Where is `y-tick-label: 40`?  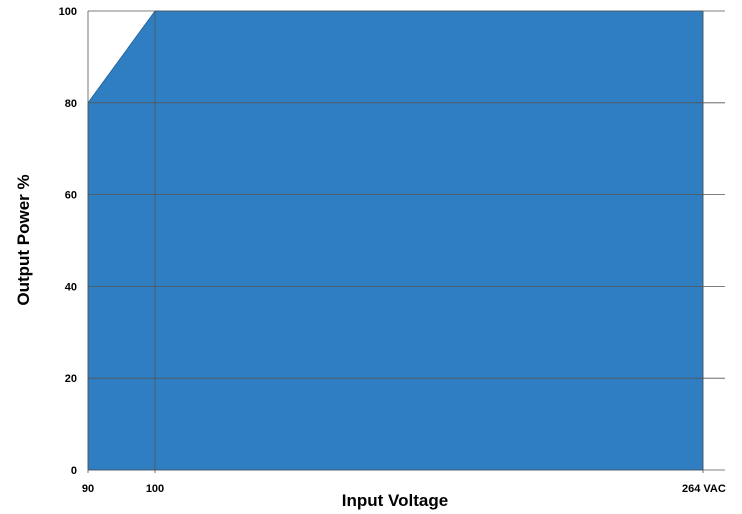 y-tick-label: 40 is located at coordinates (71, 287).